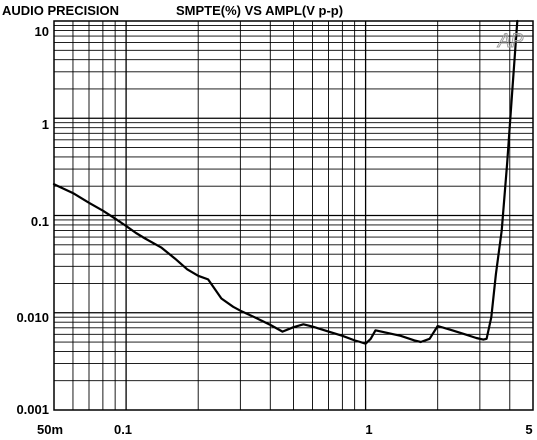 This screenshot has height=440, width=537. I want to click on y-tick-label: 0.1, so click(39, 221).